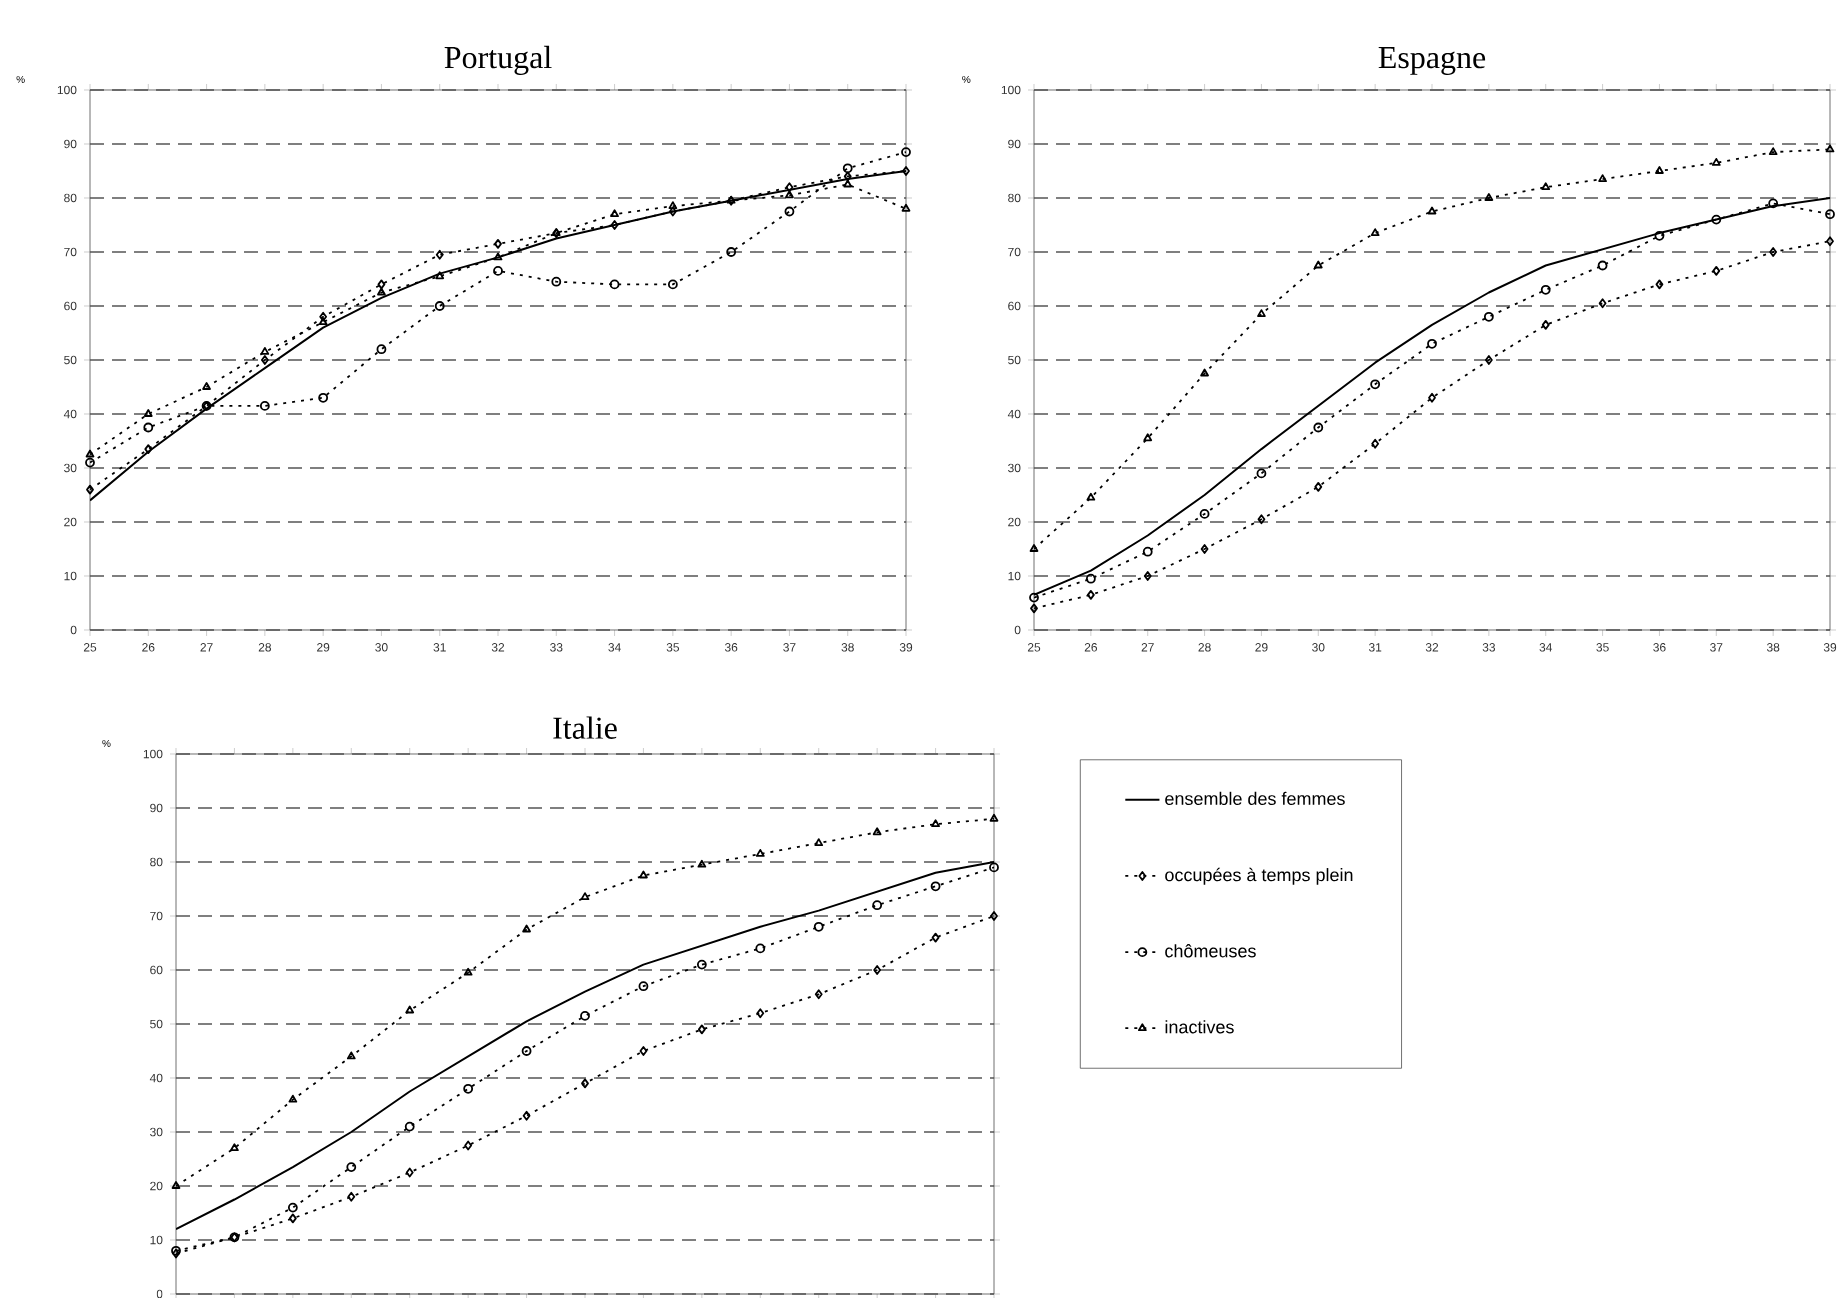  Describe the element at coordinates (1432, 61) in the screenshot. I see `chart-title: Espagne` at that location.